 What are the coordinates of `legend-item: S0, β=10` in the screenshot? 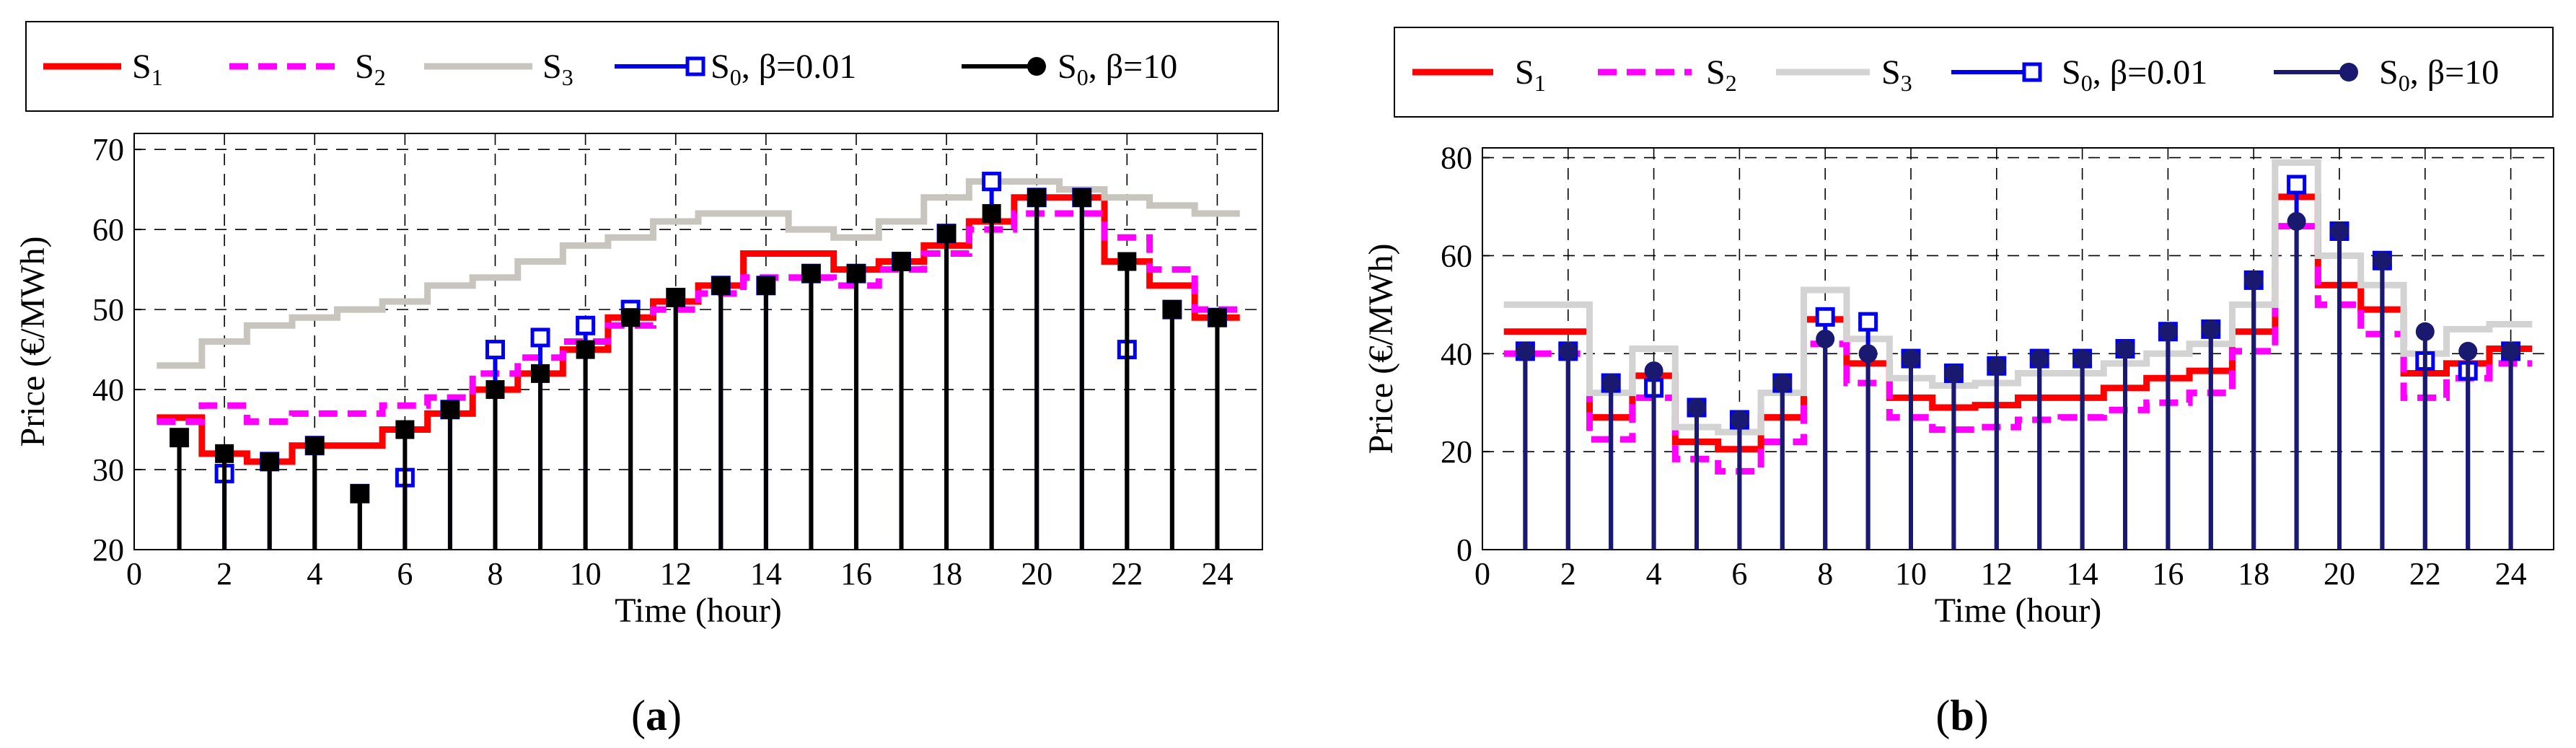 It's located at (2386, 75).